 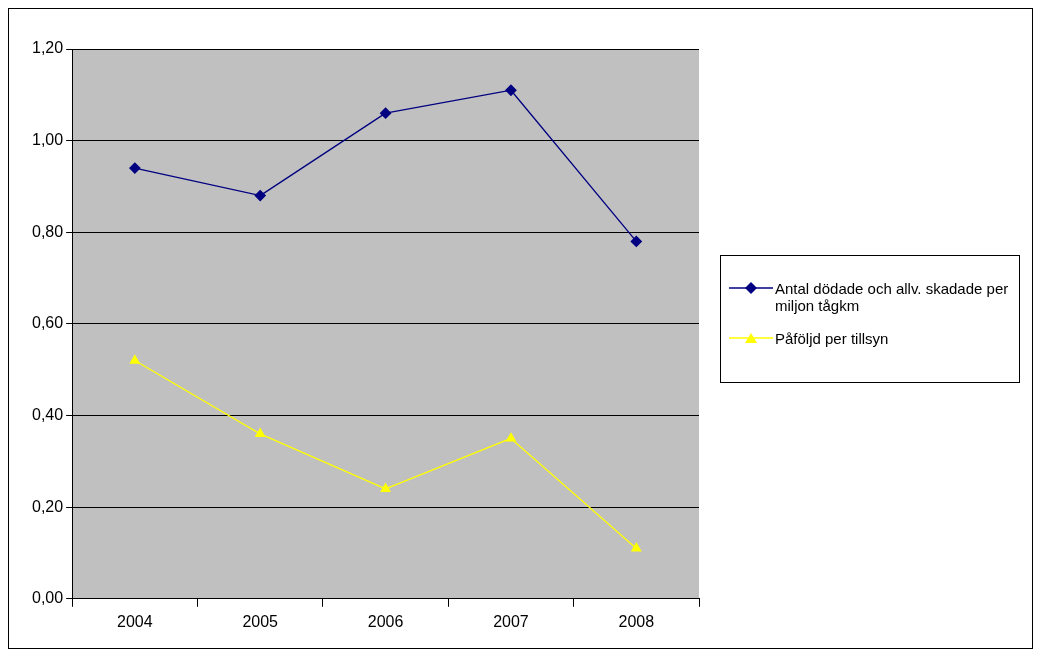 What do you see at coordinates (892, 297) in the screenshot?
I see `legend-label: Antal dödade och allv. skadade per miljon tågkm` at bounding box center [892, 297].